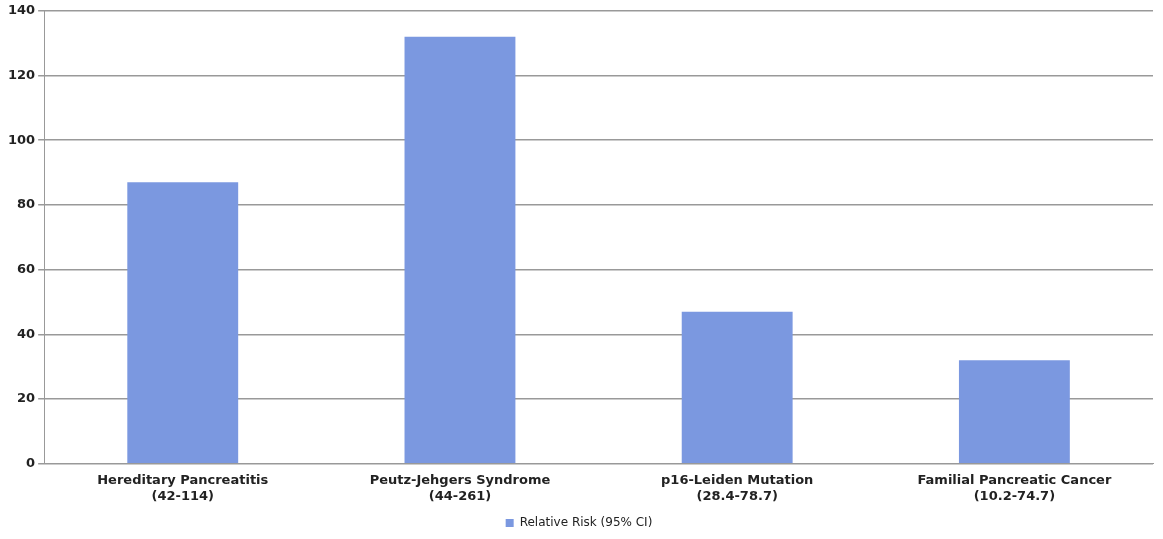 The width and height of the screenshot is (1163, 539). Describe the element at coordinates (586, 522) in the screenshot. I see `legend-label: Relative Risk (95% CI)` at that location.